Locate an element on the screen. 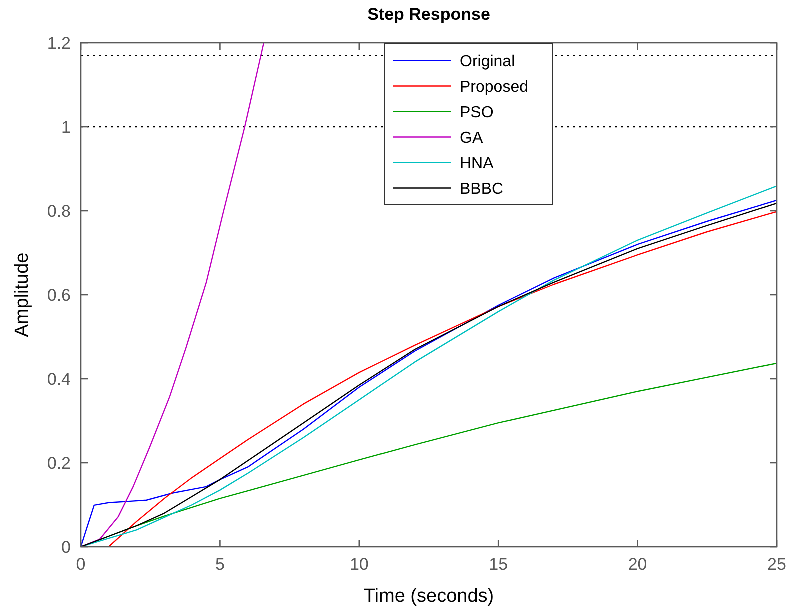  y-tick-label: 1.2 is located at coordinates (59, 43).